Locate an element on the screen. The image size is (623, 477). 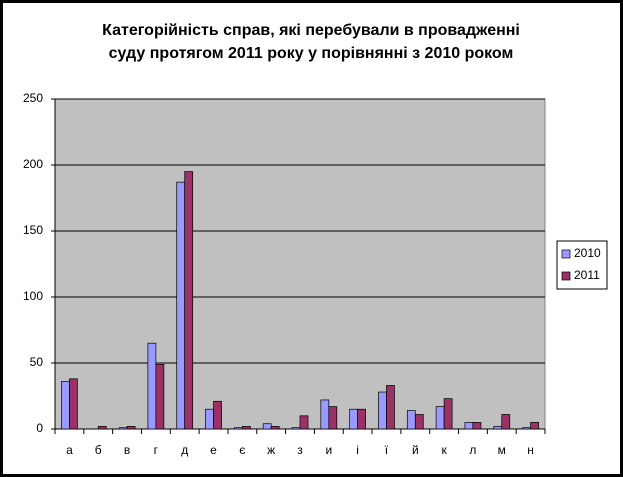
x-tick-label: г is located at coordinates (156, 450).